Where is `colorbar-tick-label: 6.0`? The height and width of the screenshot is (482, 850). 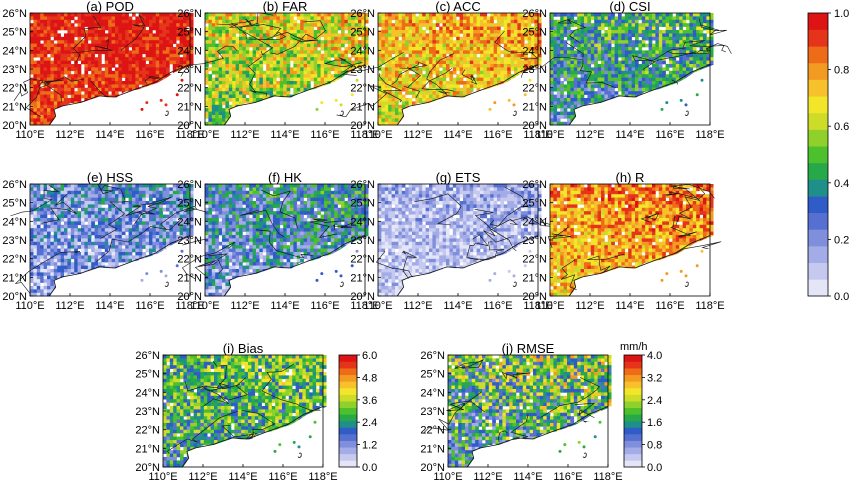
colorbar-tick-label: 6.0 is located at coordinates (369, 356).